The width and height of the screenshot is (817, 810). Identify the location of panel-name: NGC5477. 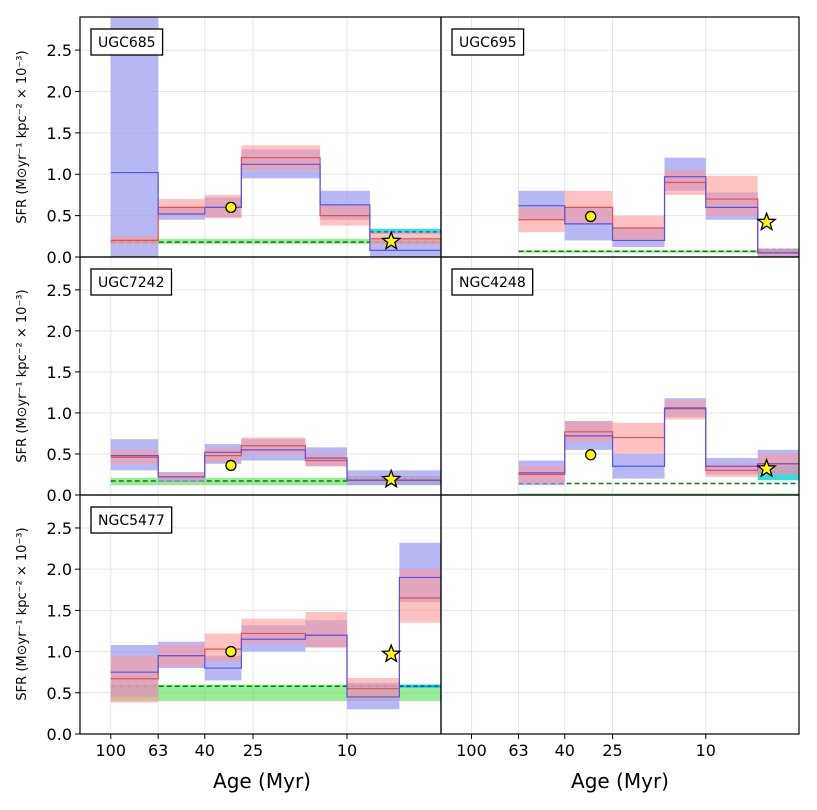
(131, 521).